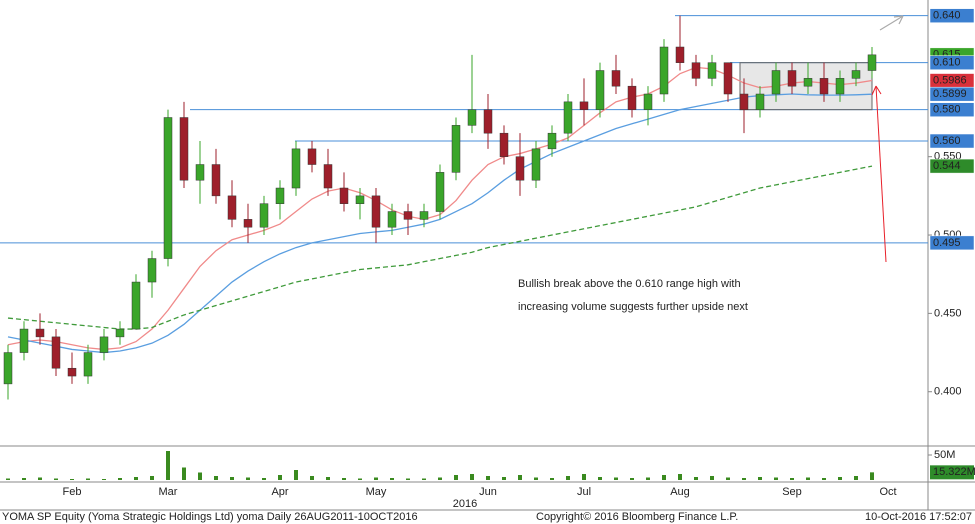  I want to click on x-tick-label: Apr, so click(279, 492).